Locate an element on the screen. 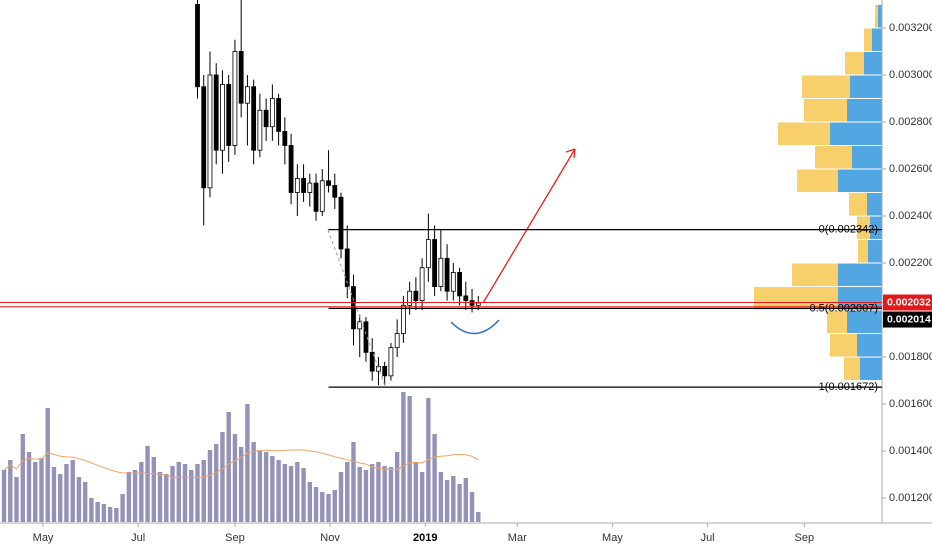 The height and width of the screenshot is (550, 932). price-axis is located at coordinates (907, 275).